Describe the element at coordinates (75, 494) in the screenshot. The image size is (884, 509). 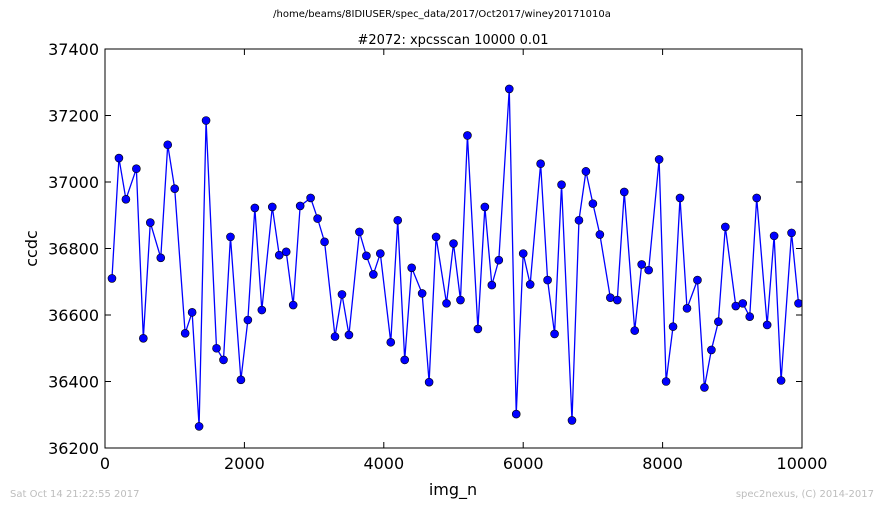
I see `footer-timestamp: Sat Oct 14 21:22:55 2017` at that location.